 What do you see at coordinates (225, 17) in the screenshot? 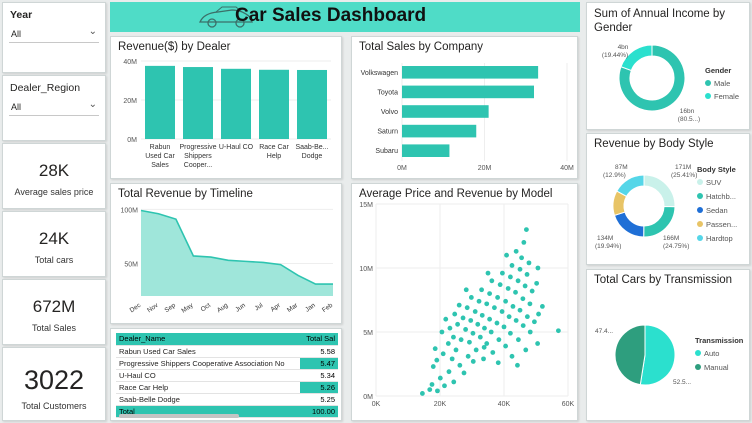
I see `car-logo-icon` at bounding box center [225, 17].